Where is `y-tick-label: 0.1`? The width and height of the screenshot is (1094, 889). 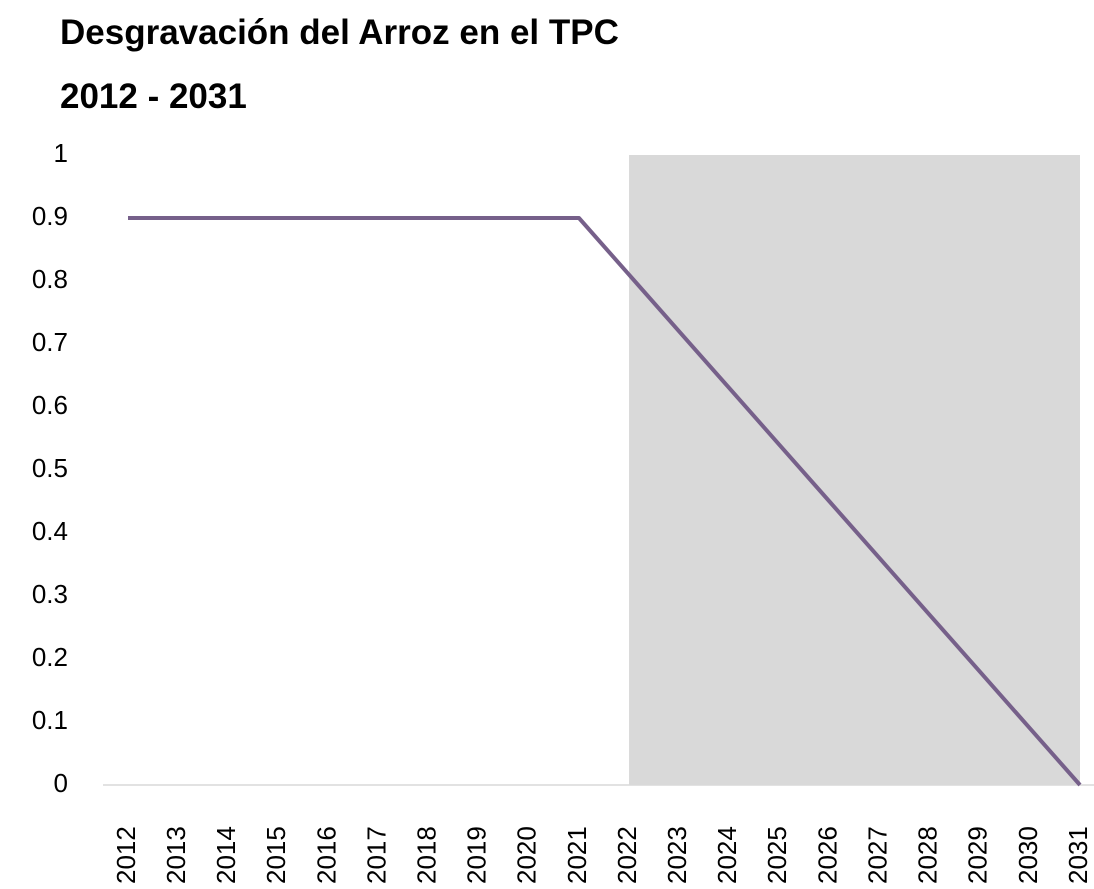
y-tick-label: 0.1 is located at coordinates (50, 720).